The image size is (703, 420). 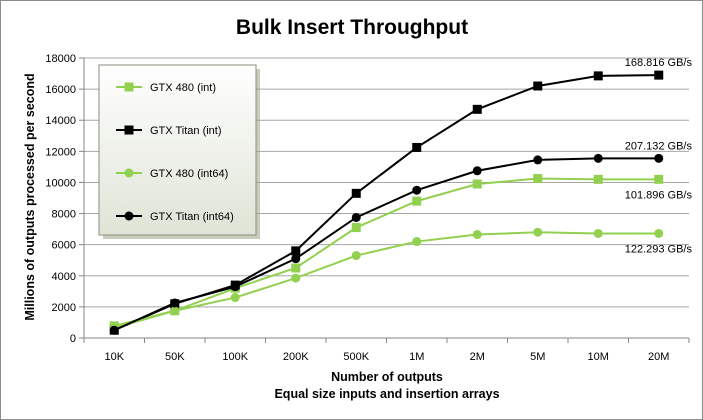 What do you see at coordinates (64, 215) in the screenshot?
I see `y-tick-label: 8000` at bounding box center [64, 215].